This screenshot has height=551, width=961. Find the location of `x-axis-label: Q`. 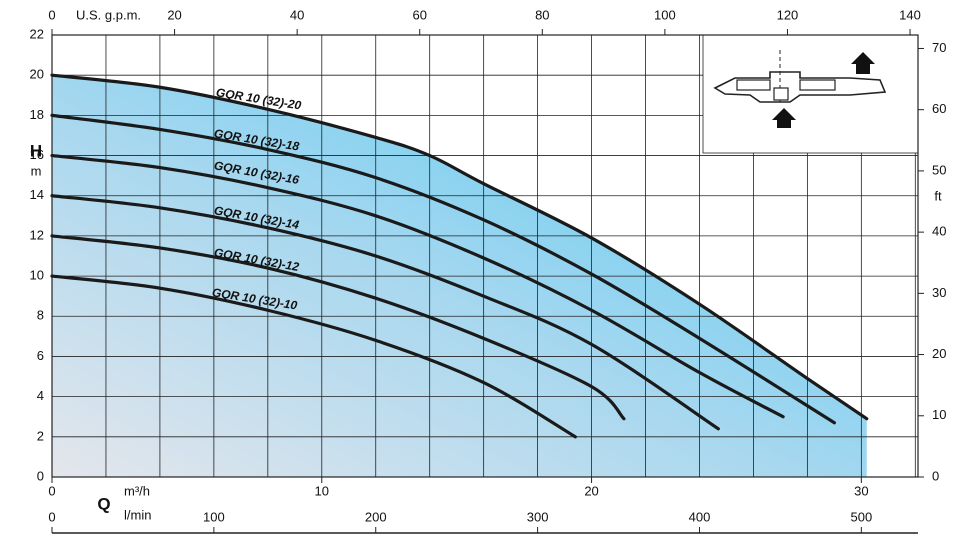

x-axis-label: Q is located at coordinates (103, 503).